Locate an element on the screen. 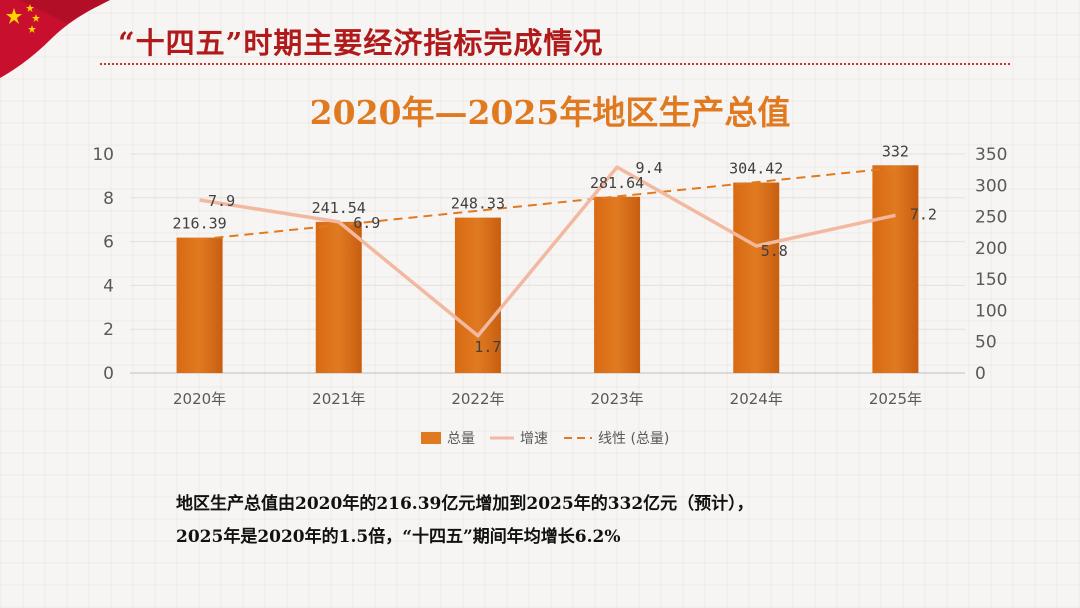  x-tick-label: 2025年 is located at coordinates (895, 399).